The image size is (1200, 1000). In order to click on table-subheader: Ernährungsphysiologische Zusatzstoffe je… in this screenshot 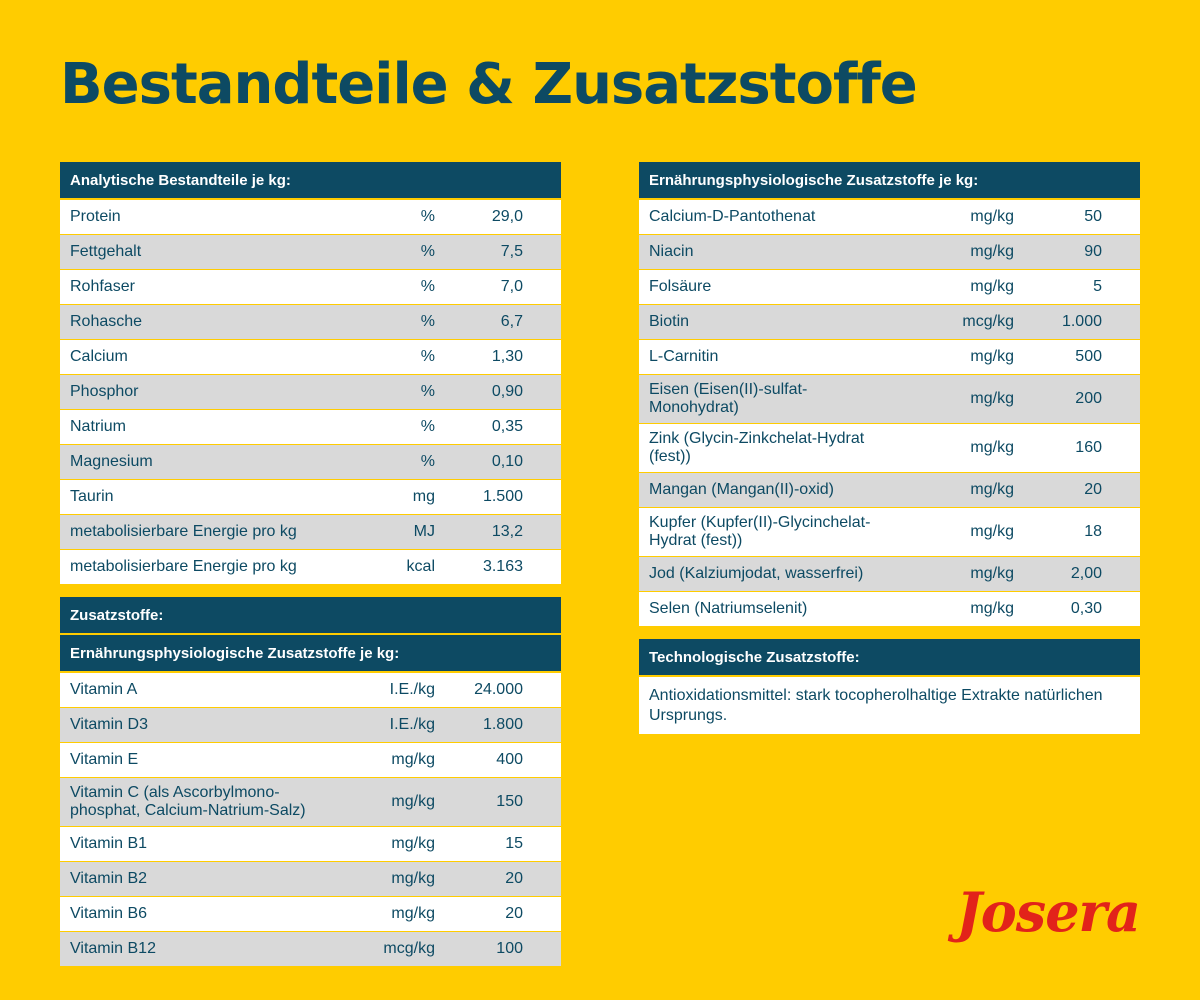, I will do `click(310, 653)`.